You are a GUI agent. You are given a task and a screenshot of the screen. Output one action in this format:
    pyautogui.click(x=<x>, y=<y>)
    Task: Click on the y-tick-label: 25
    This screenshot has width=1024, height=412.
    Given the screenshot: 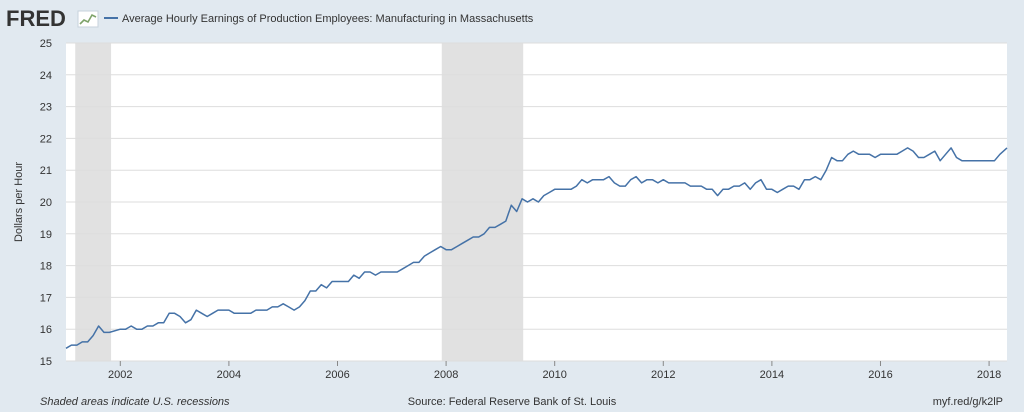 What is the action you would take?
    pyautogui.click(x=46, y=44)
    